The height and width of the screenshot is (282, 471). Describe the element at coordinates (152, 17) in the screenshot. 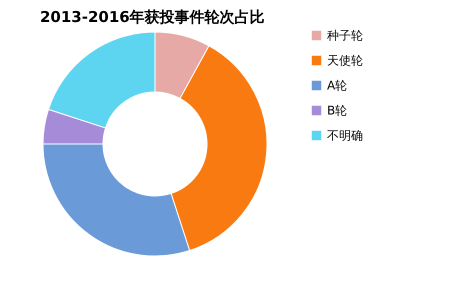

I see `chart-title: 2013-2016年获投事件轮次占比` at that location.